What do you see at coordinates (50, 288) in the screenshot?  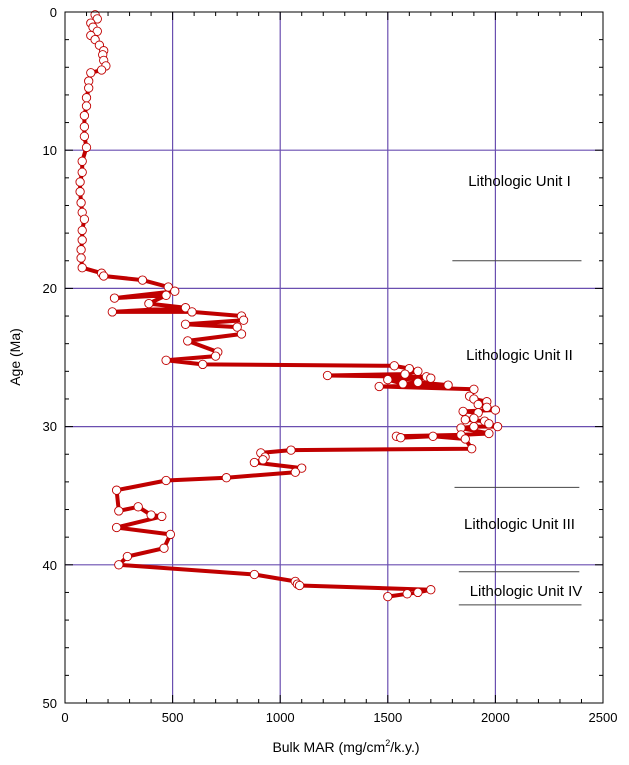 I see `tick-label-y-20: 20` at bounding box center [50, 288].